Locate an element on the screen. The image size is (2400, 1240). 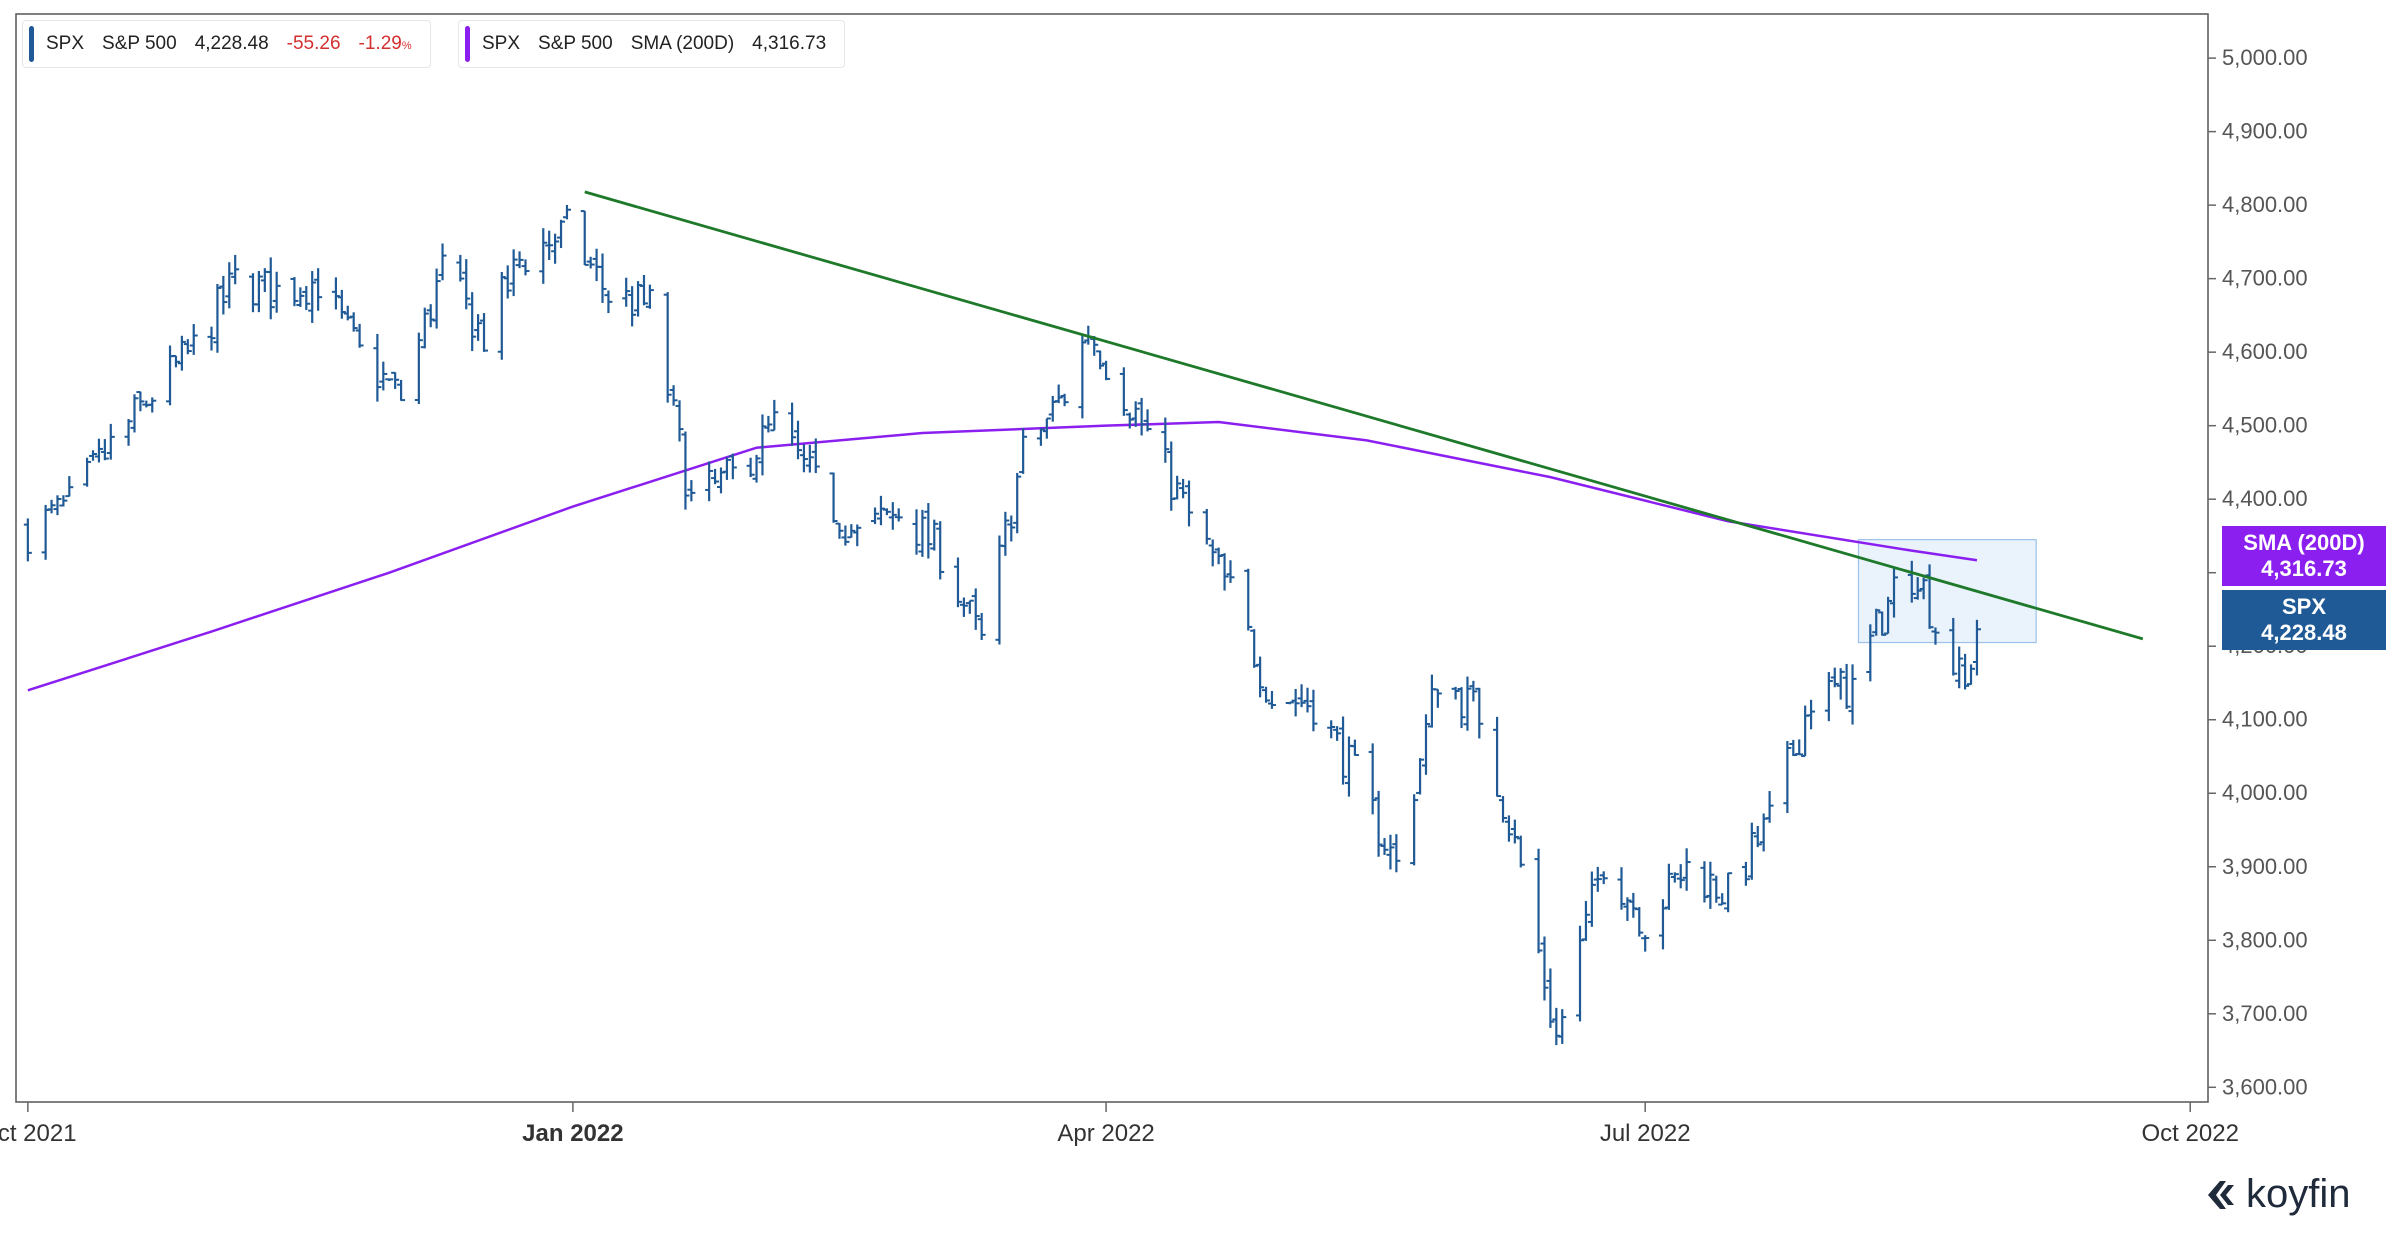
y-tick-label: 4,000.00 is located at coordinates (2265, 792).